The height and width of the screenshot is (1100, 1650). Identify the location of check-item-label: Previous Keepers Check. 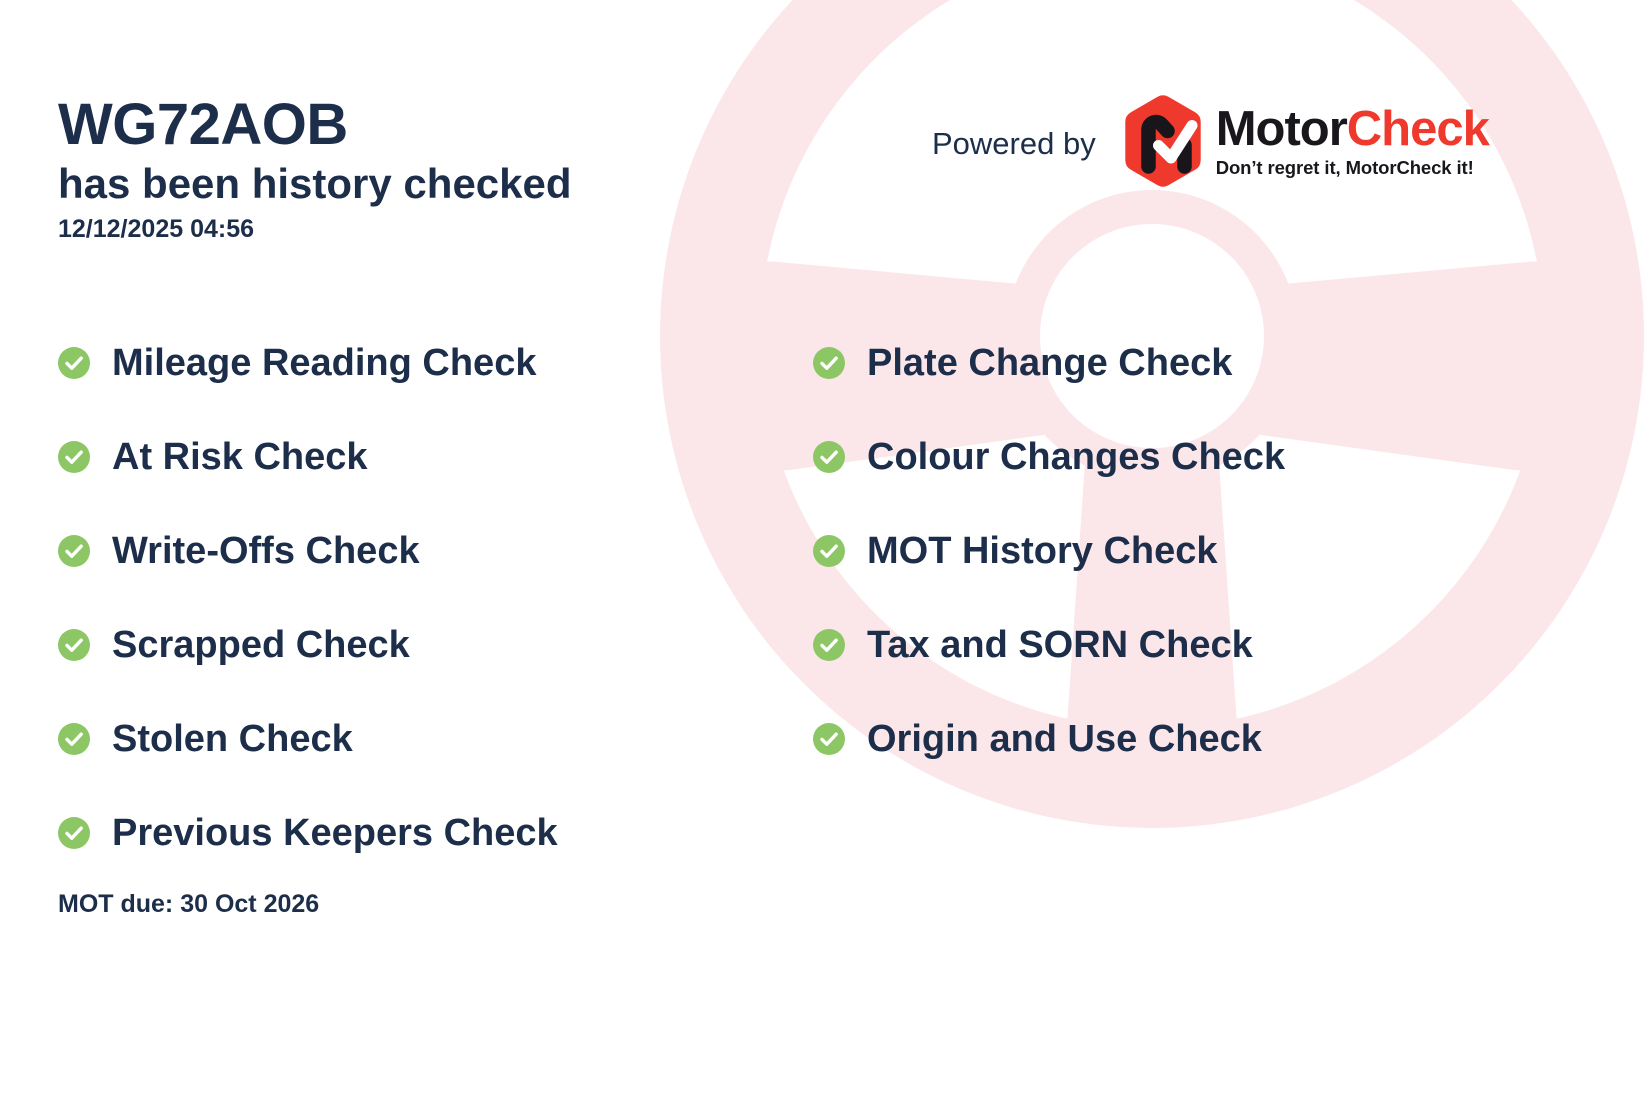
(335, 833).